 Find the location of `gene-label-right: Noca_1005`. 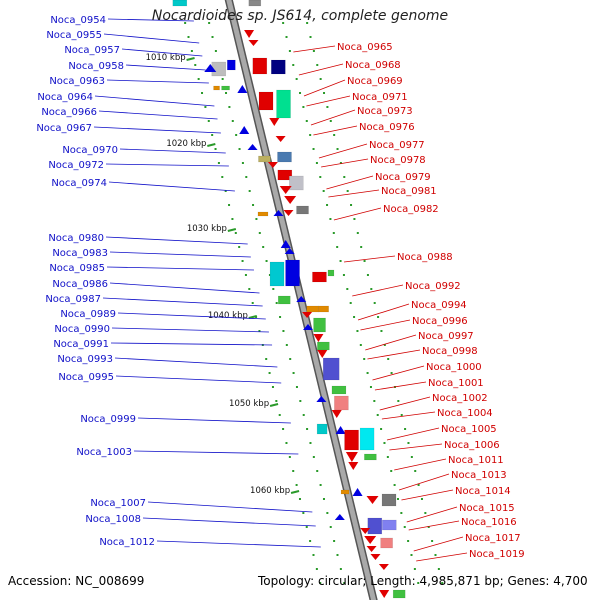

gene-label-right: Noca_1005 is located at coordinates (469, 429).